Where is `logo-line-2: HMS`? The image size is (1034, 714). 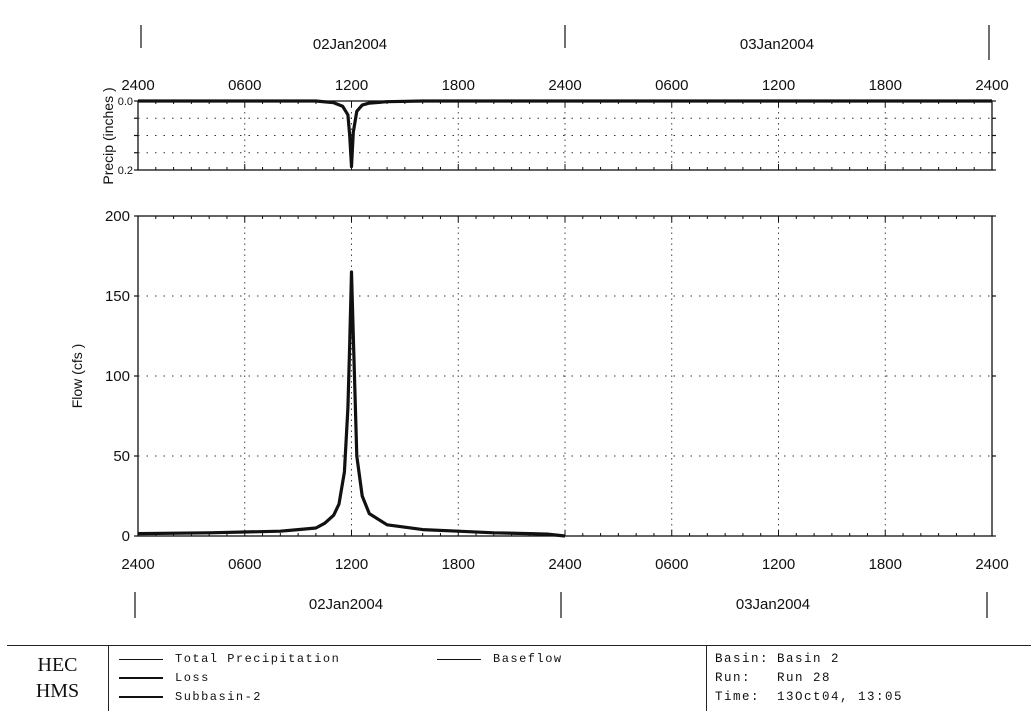
logo-line-2: HMS is located at coordinates (57, 691).